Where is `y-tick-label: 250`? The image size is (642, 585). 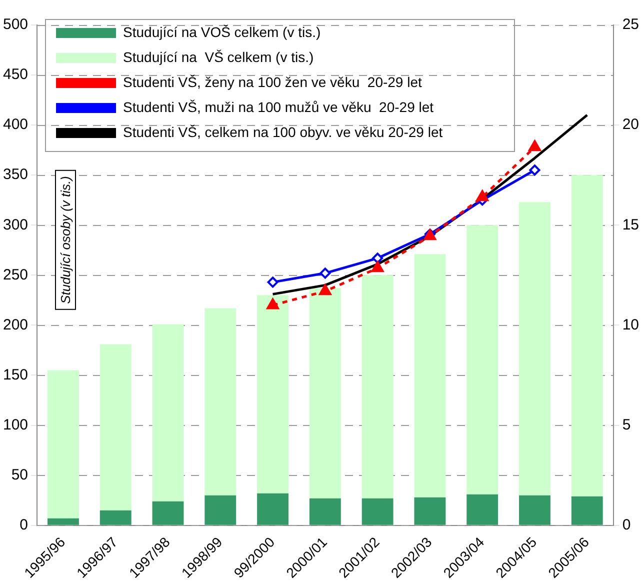 y-tick-label: 250 is located at coordinates (15, 275).